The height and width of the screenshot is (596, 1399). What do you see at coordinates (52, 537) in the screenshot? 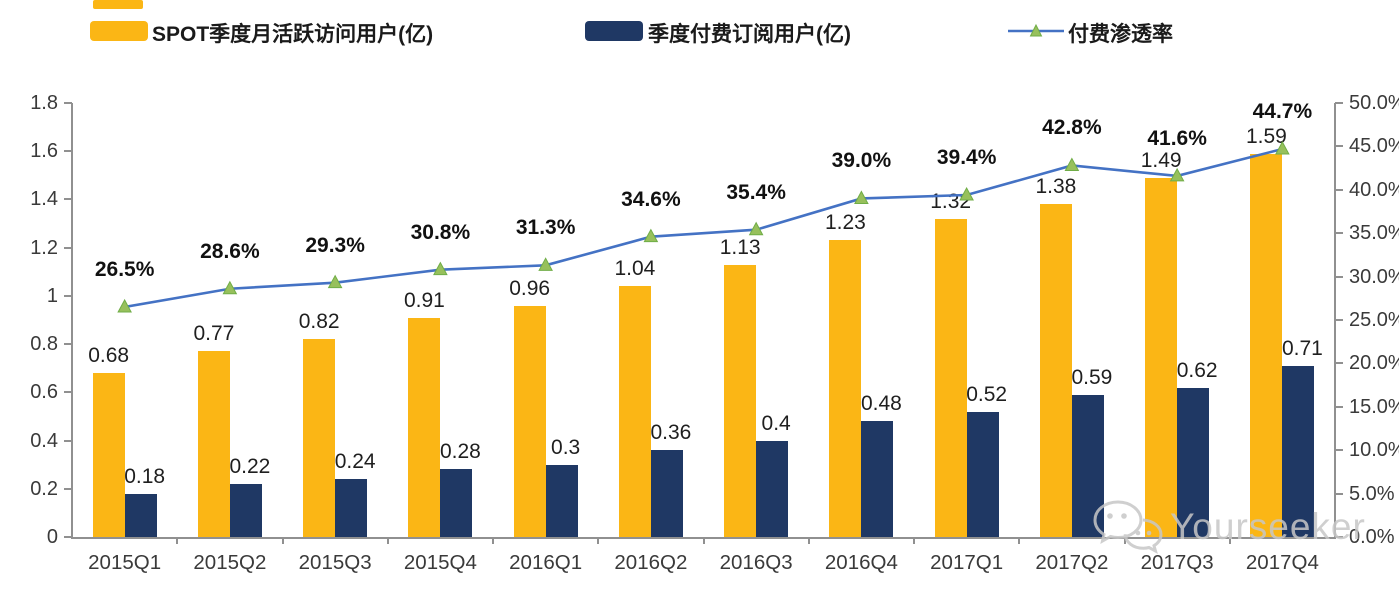
I see `y-tick-label-left: 0` at bounding box center [52, 537].